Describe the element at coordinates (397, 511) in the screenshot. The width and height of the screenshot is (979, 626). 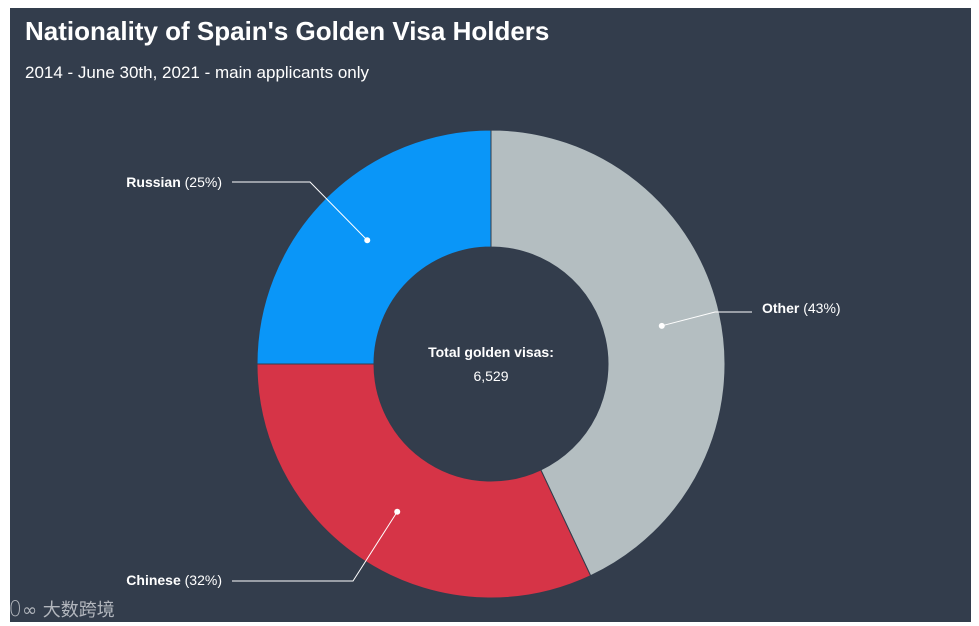
I see `leader-dot-chinese` at that location.